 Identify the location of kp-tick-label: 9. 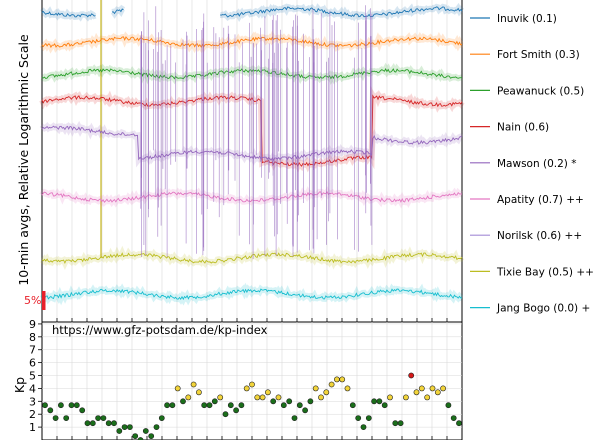
(32, 324).